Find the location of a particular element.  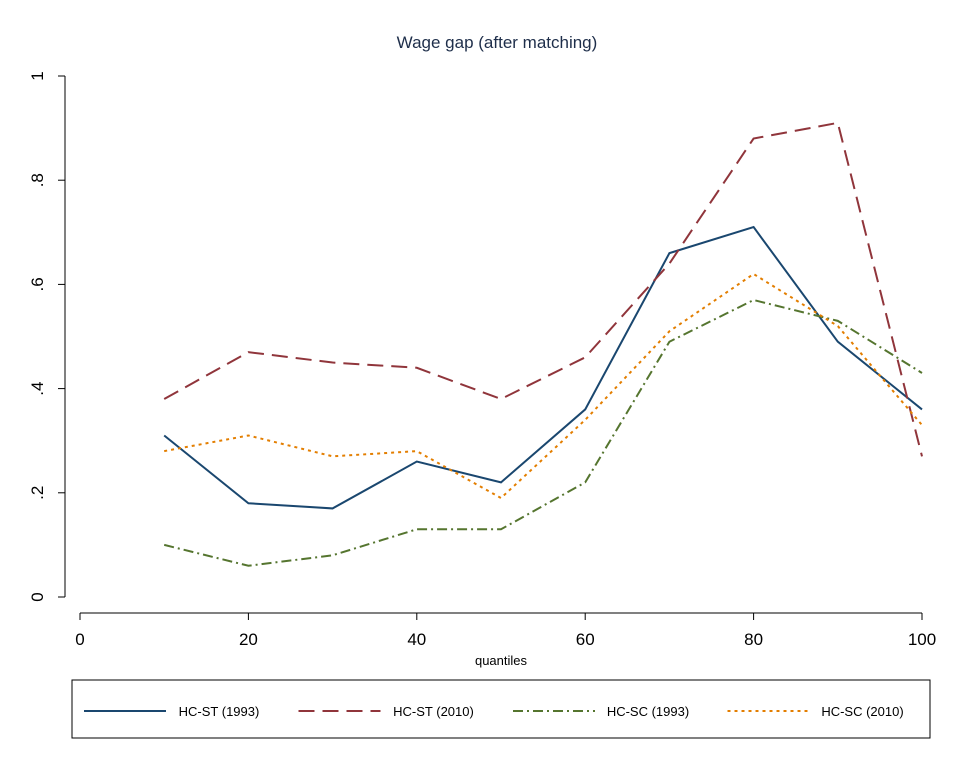

x-tick-label: 20 is located at coordinates (248, 639).